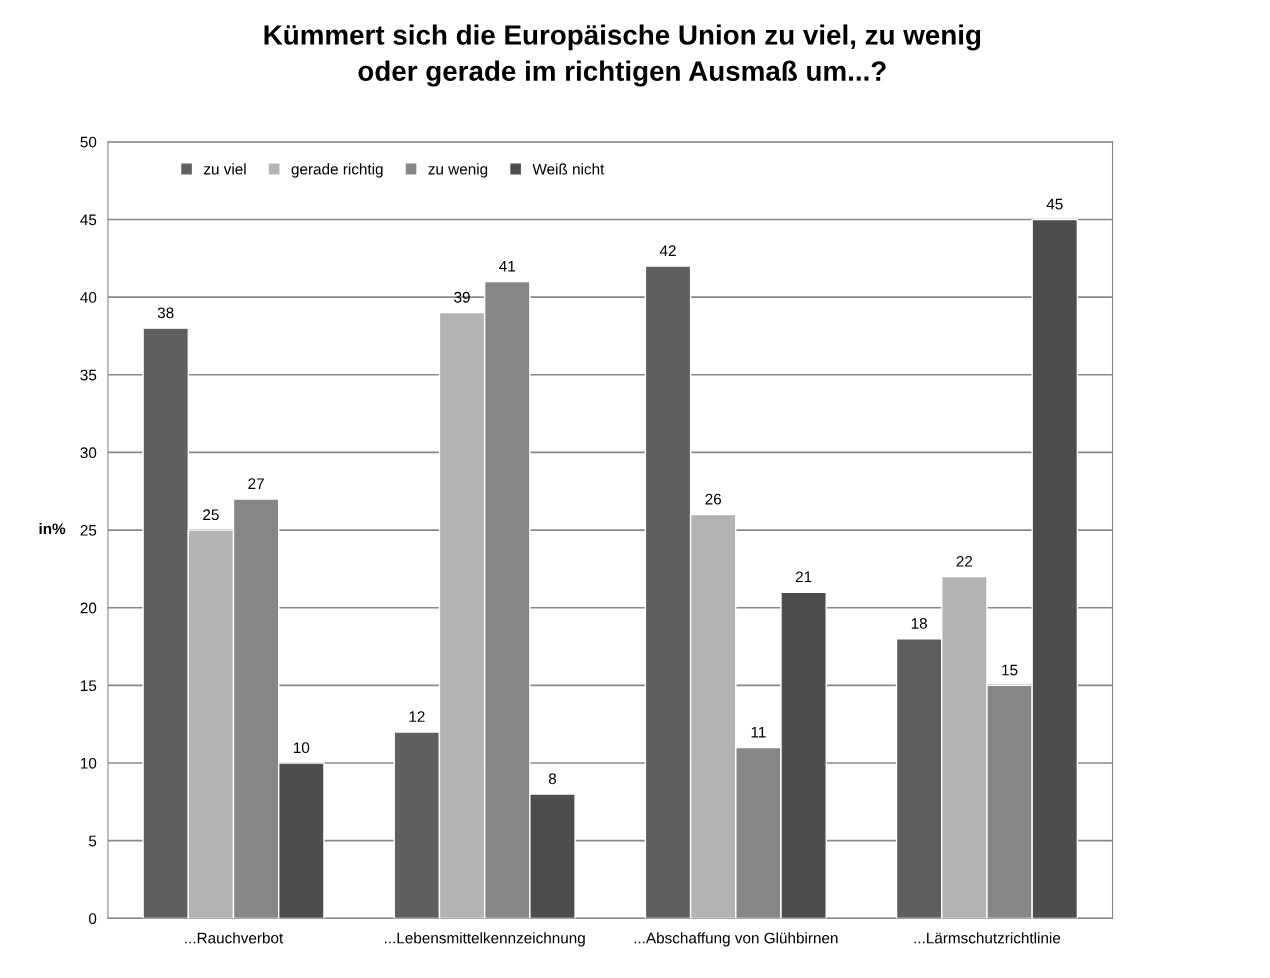 This screenshot has height=978, width=1270. I want to click on legend-label: zu viel, so click(224, 169).